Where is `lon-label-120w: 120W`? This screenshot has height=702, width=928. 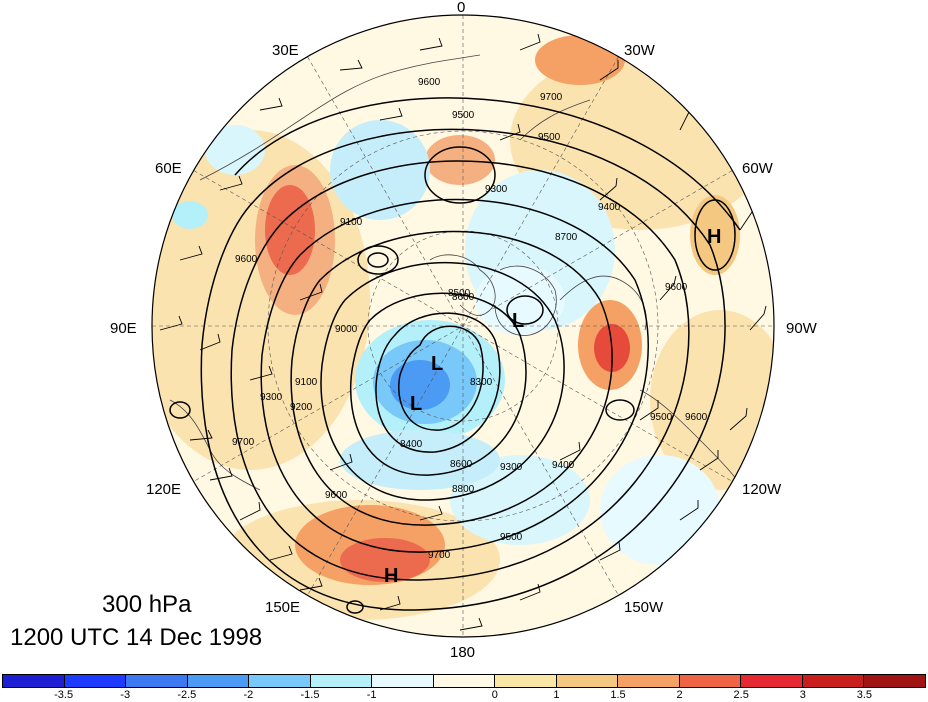
lon-label-120w: 120W is located at coordinates (762, 489).